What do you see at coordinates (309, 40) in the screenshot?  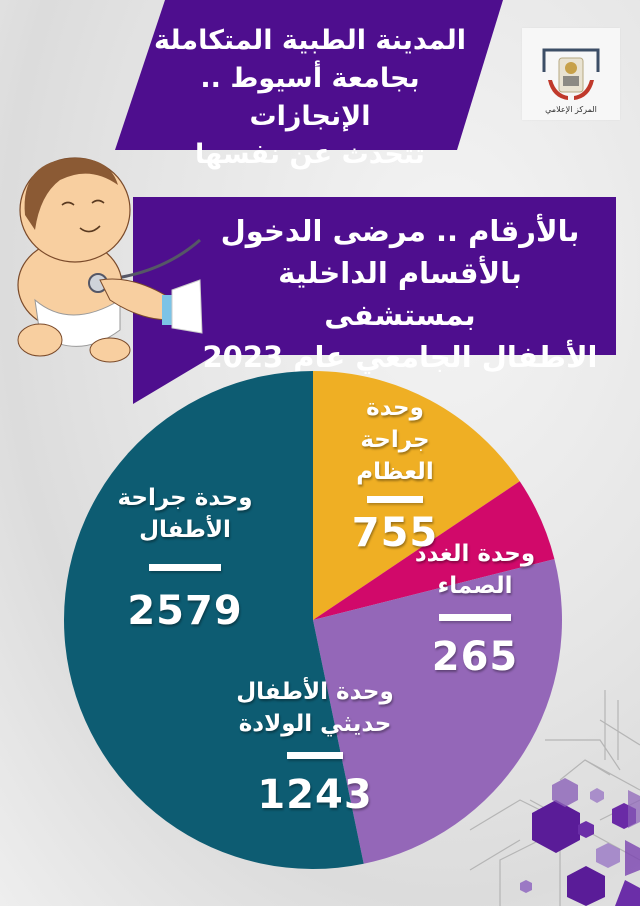 I see `title-line-1: المدينة الطبية المتكاملة` at bounding box center [309, 40].